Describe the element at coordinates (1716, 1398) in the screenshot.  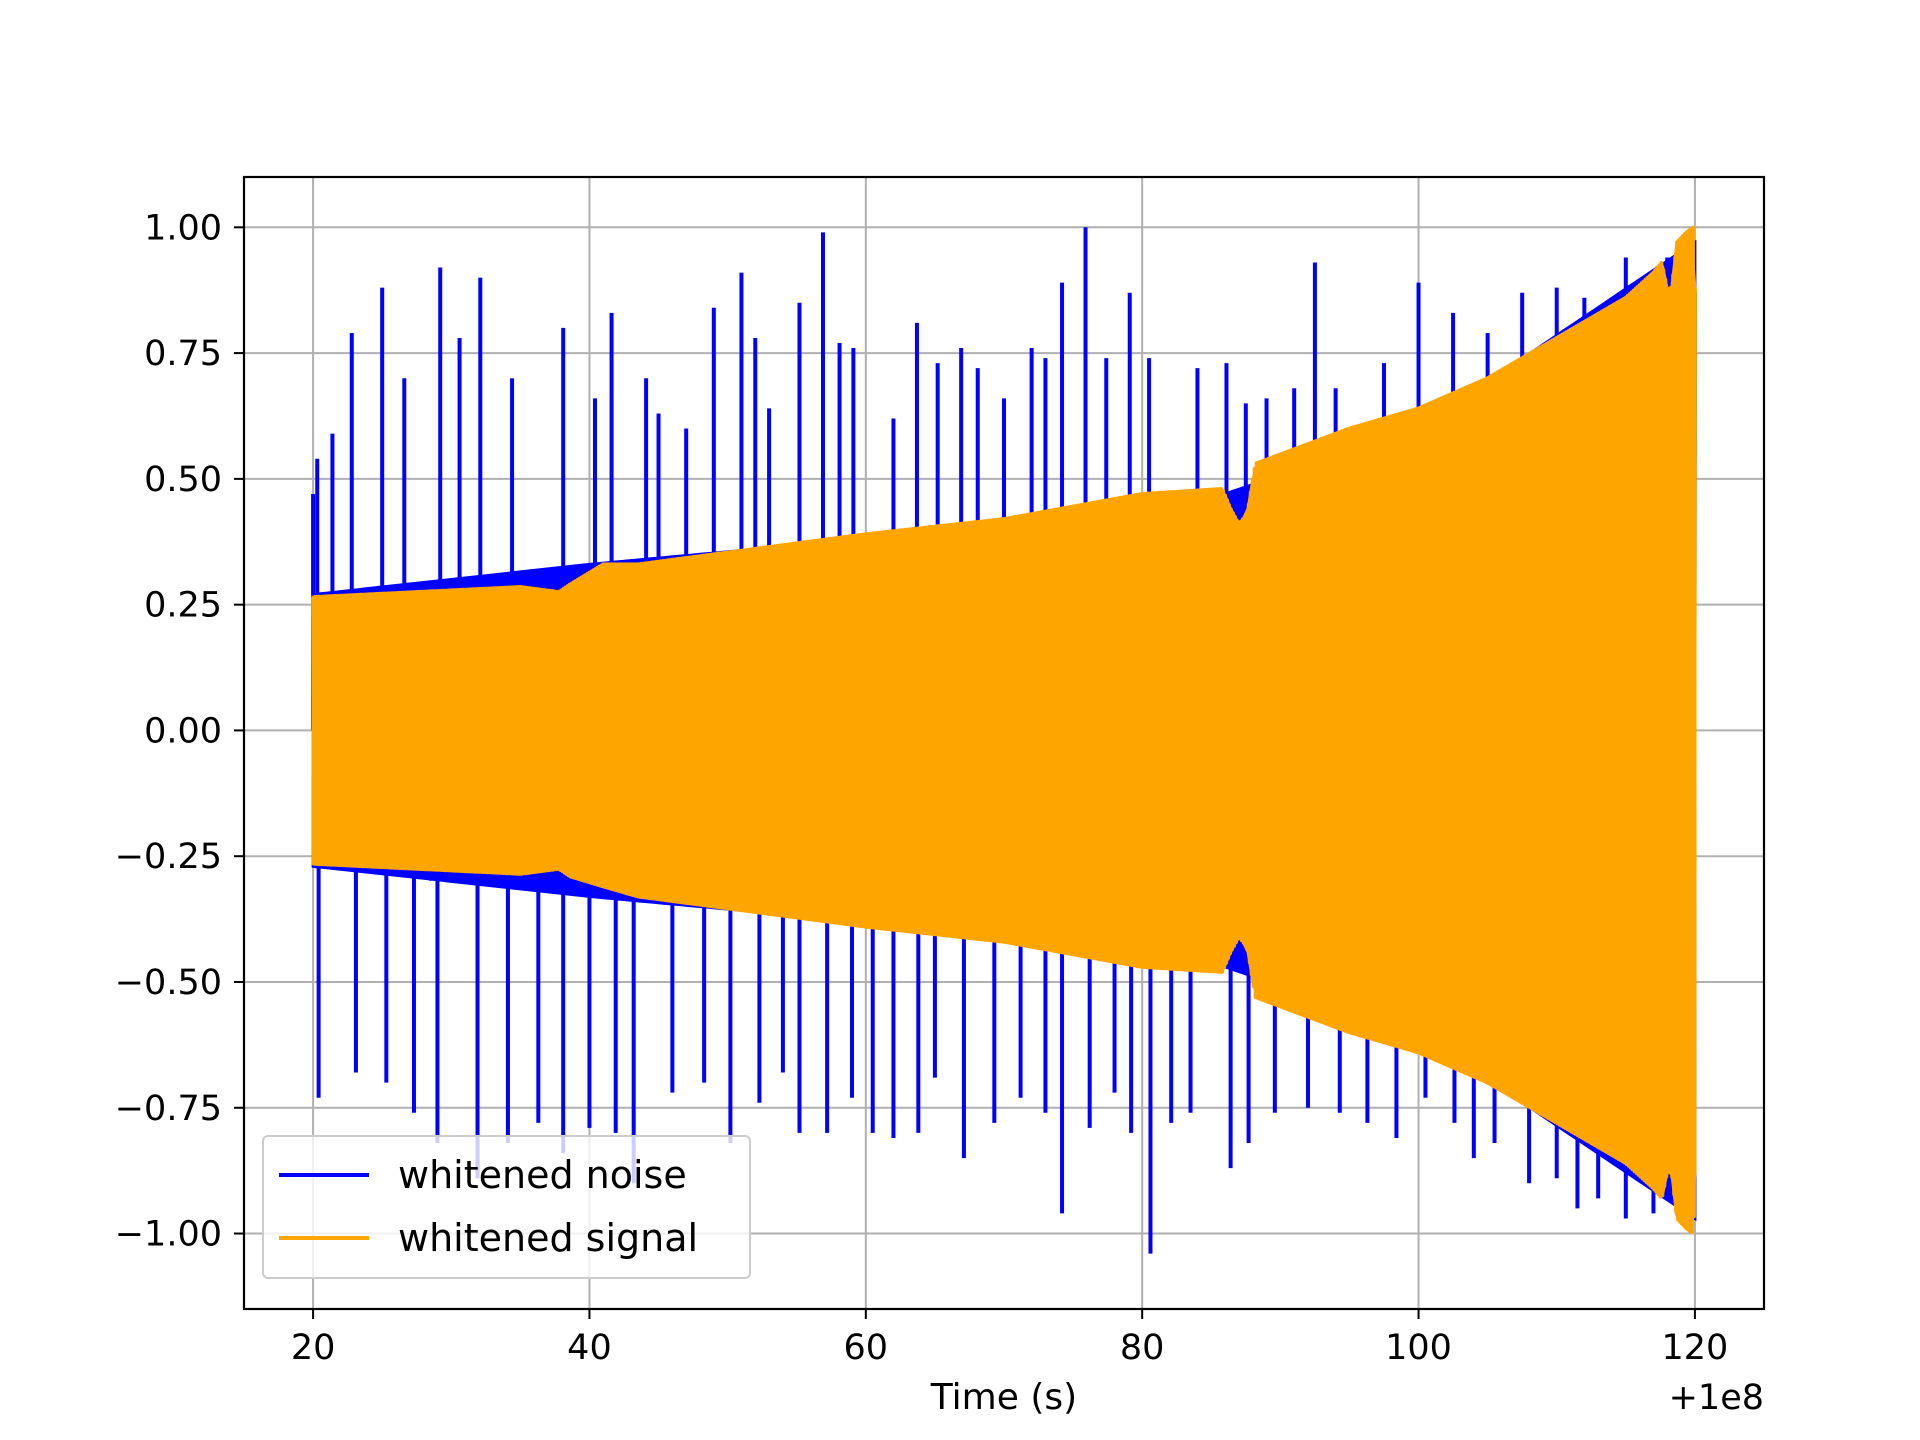
I see `x-offset-label: +1e8` at that location.